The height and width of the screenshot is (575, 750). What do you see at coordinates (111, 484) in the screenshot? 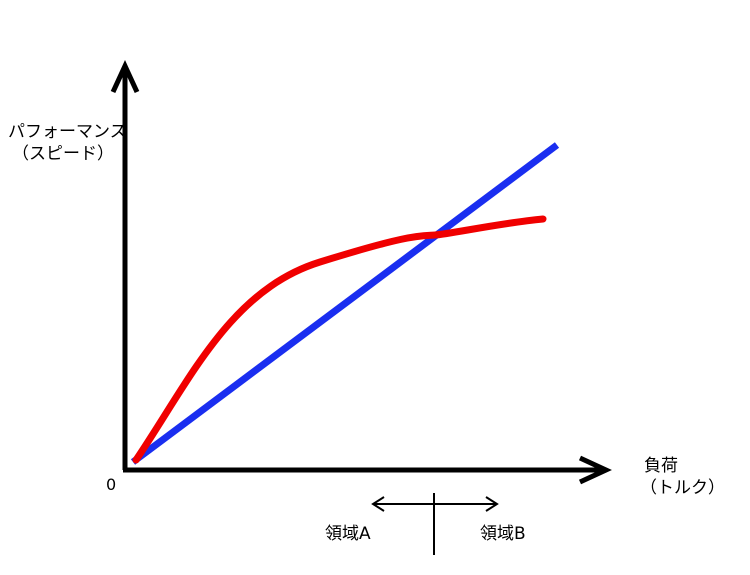
I see `origin-label: 0` at bounding box center [111, 484].